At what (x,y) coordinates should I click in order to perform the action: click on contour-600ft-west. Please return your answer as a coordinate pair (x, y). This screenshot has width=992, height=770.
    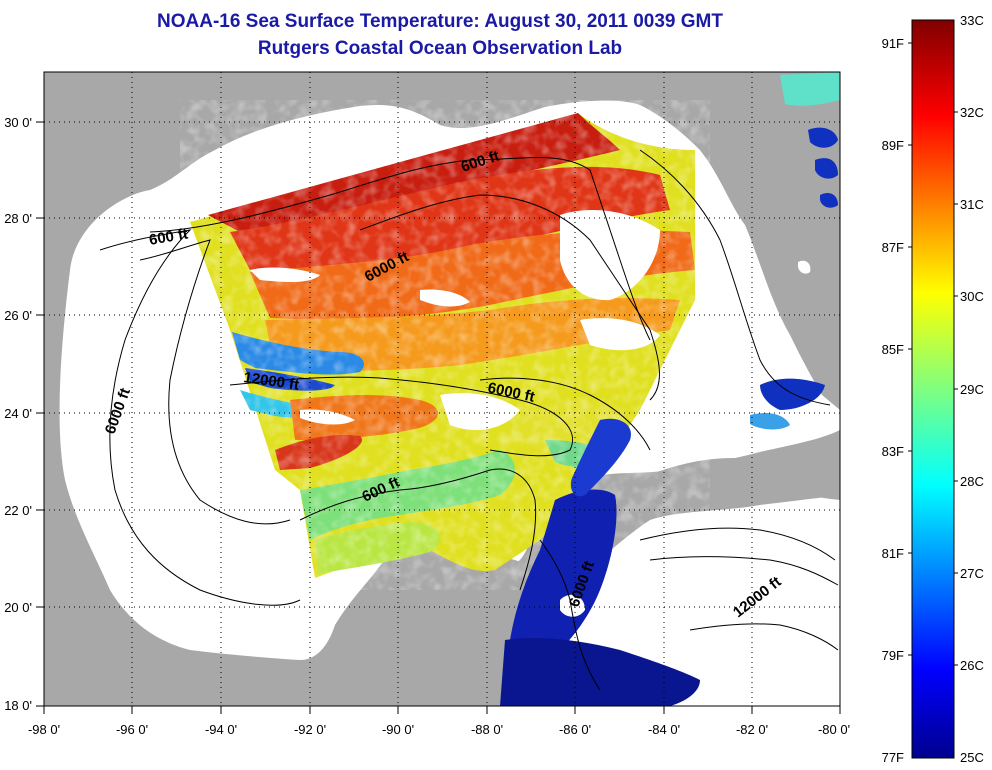
    Looking at the image, I should click on (200, 417).